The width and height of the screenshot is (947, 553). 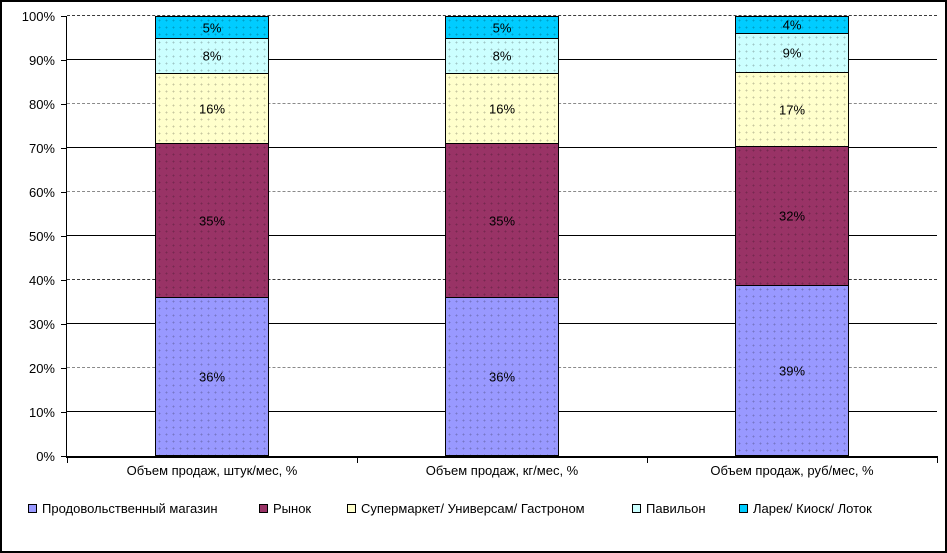 I want to click on x-axis-line, so click(x=502, y=457).